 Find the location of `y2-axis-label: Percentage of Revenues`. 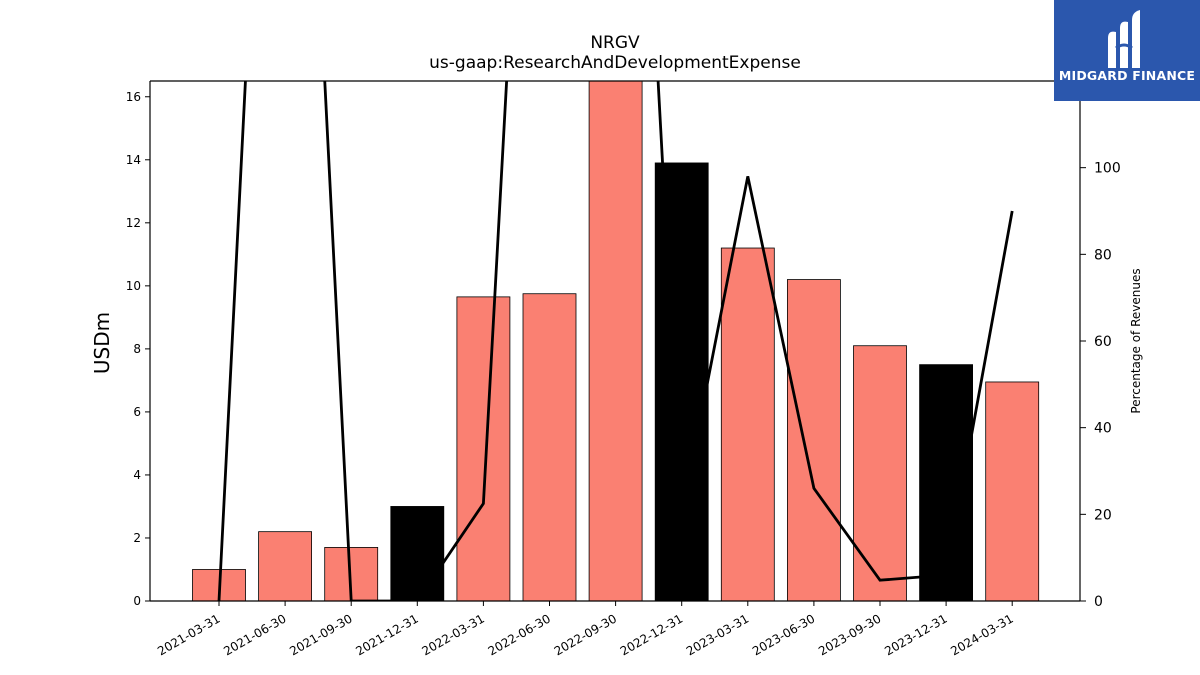

y2-axis-label: Percentage of Revenues is located at coordinates (1136, 340).